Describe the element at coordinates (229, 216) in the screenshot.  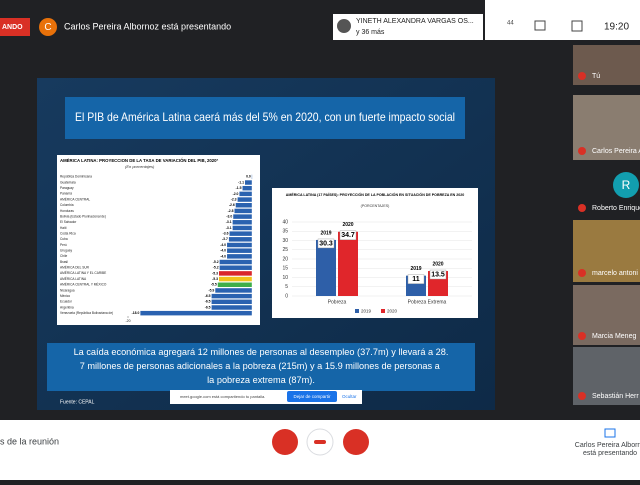
I see `gdp-value-label: -3.0` at that location.